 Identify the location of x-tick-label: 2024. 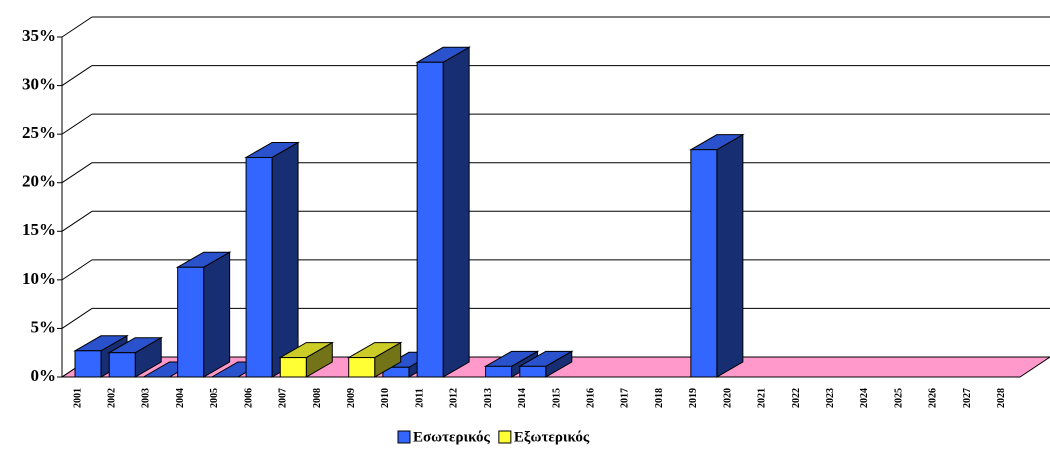
(864, 398).